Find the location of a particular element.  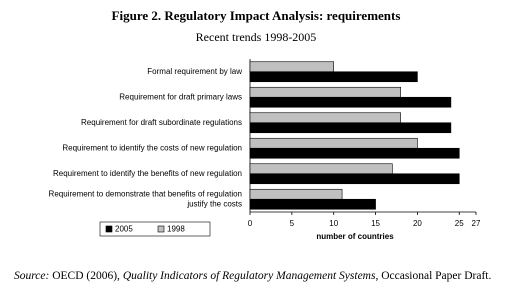

x-tick-label: 5 is located at coordinates (292, 223).